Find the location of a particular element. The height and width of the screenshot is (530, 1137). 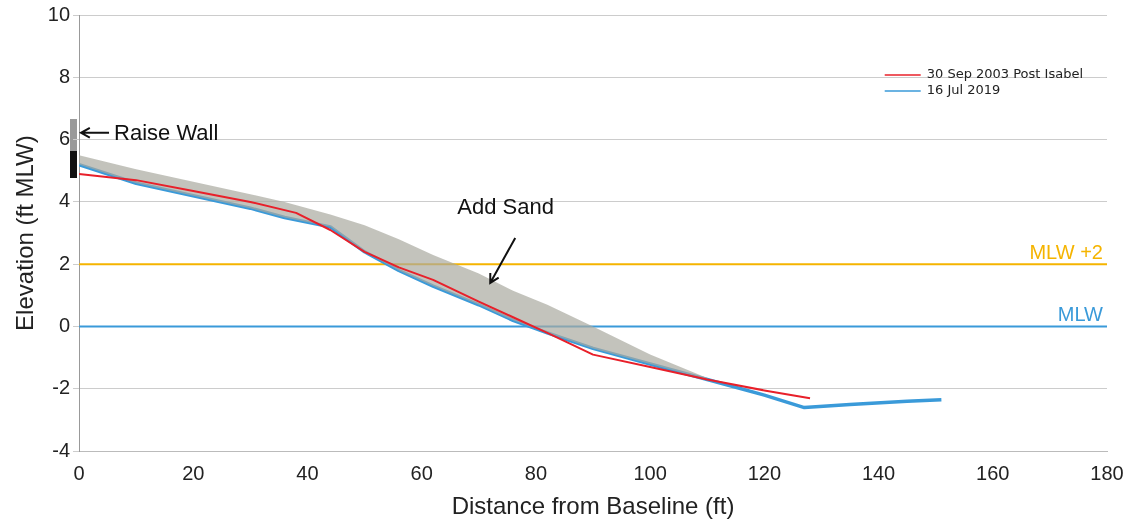

annotation: Add Sand is located at coordinates (505, 206).